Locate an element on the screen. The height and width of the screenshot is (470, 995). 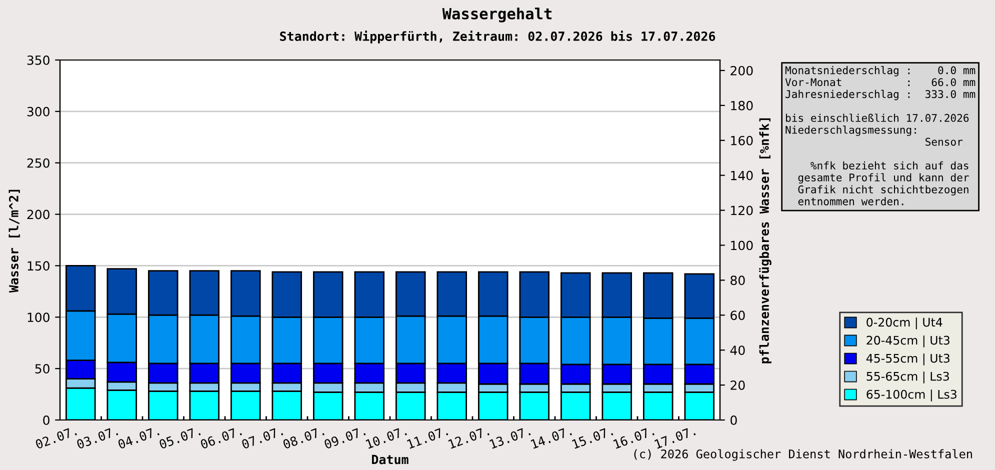
x-tick-label: 10.07. is located at coordinates (386, 437).